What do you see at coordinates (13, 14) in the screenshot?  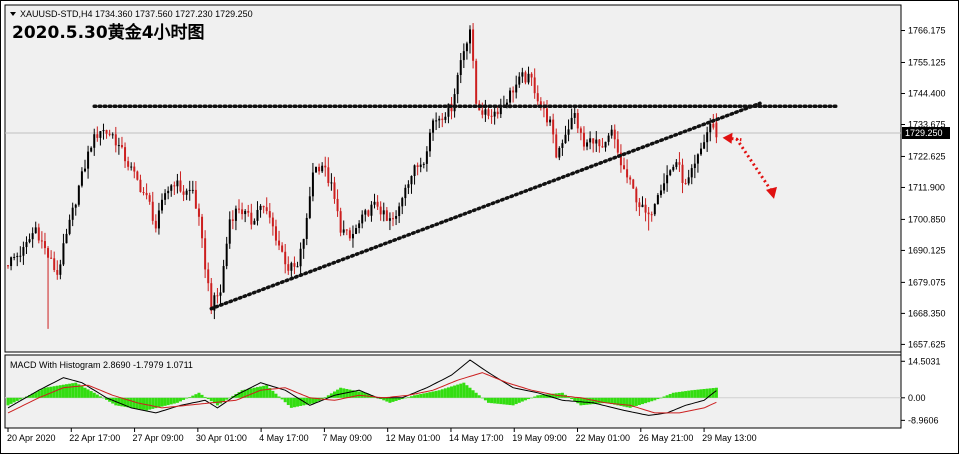 I see `symbol-dropdown-icon` at bounding box center [13, 14].